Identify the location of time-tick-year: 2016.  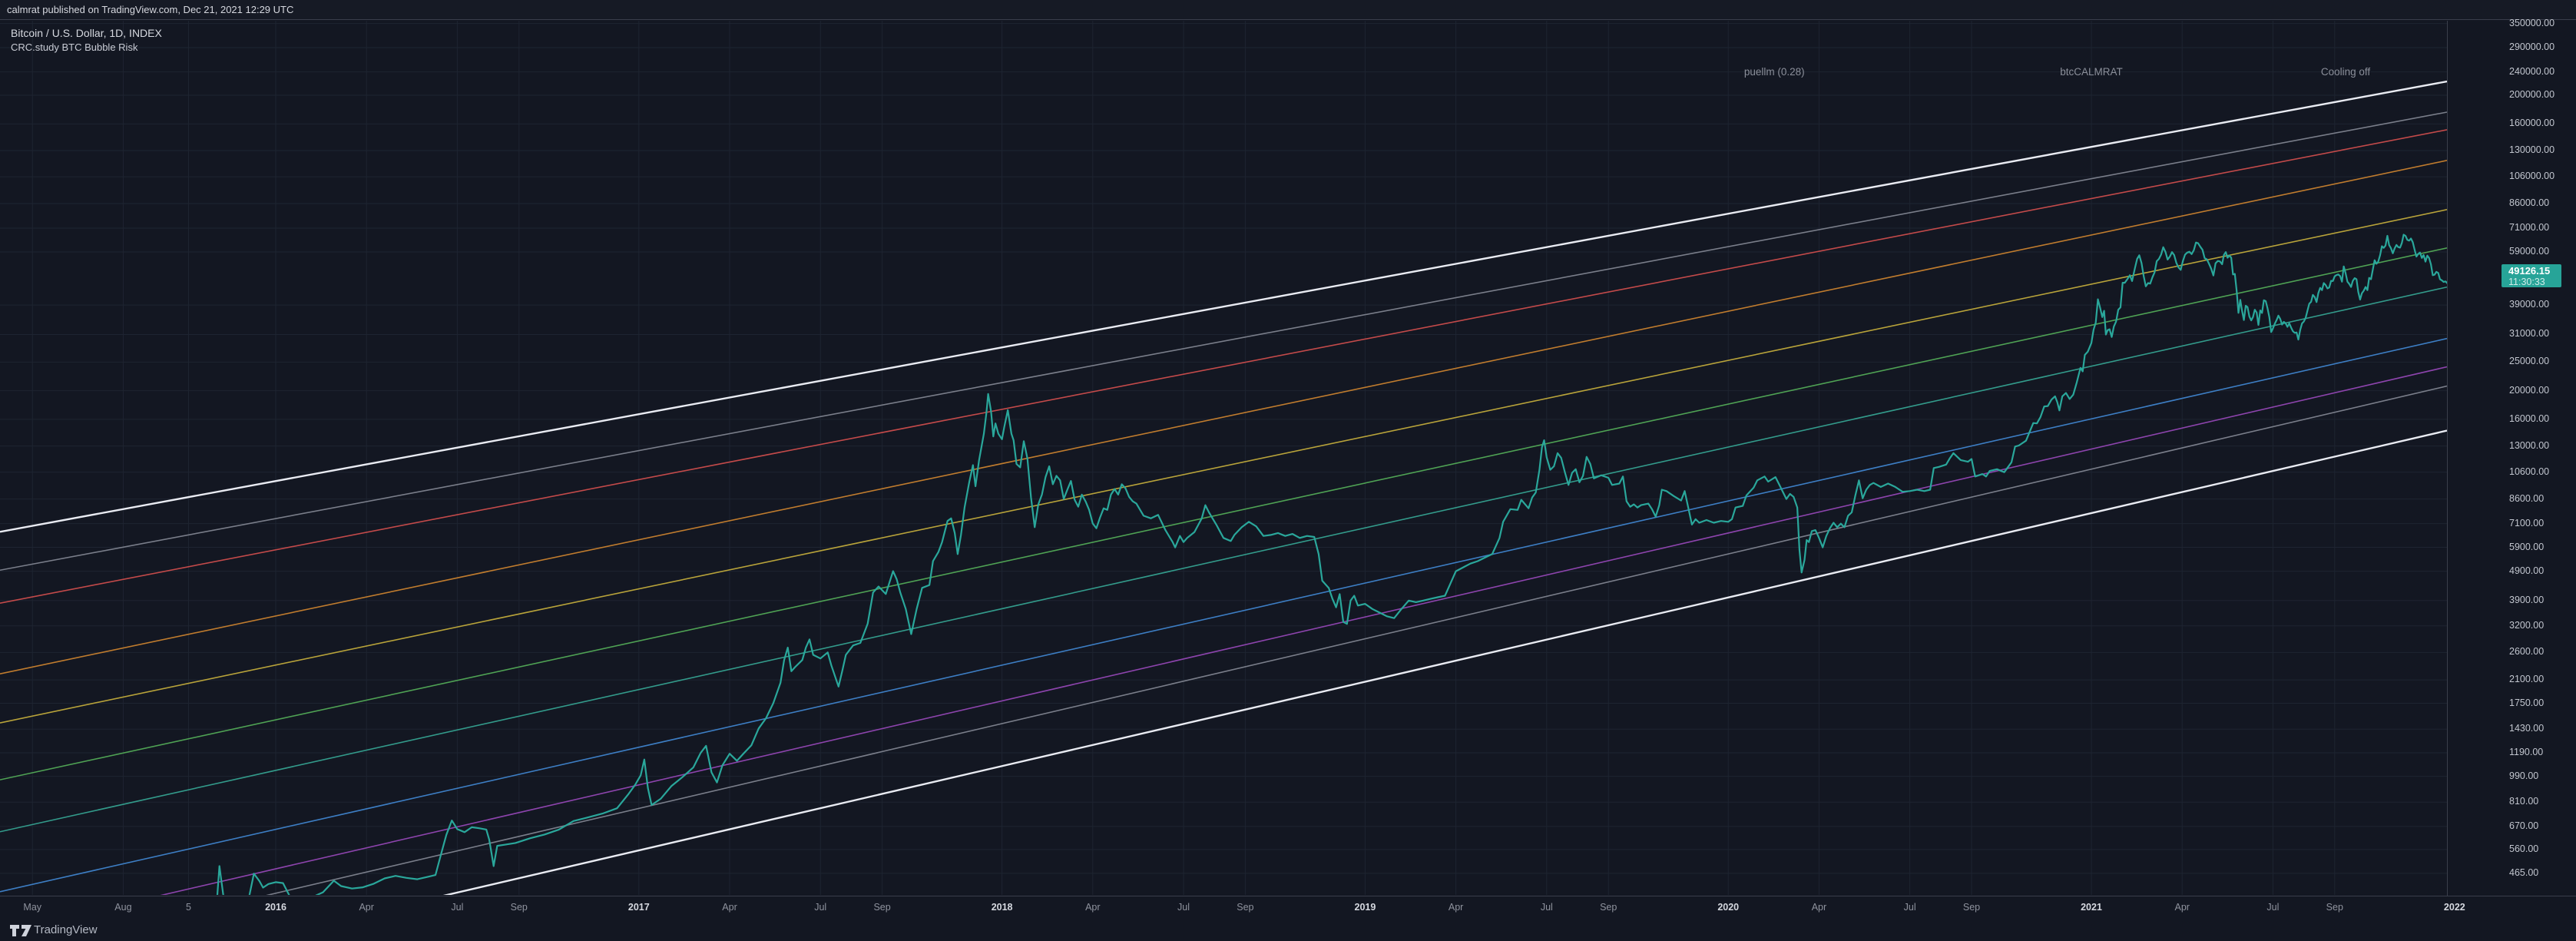
(275, 907).